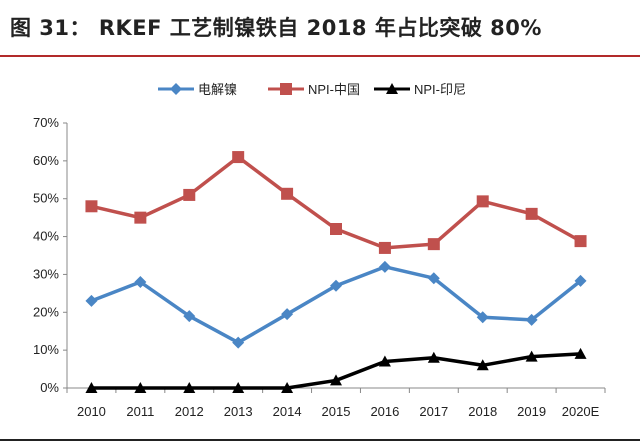 This screenshot has height=442, width=640. I want to click on title-rule, so click(320, 56).